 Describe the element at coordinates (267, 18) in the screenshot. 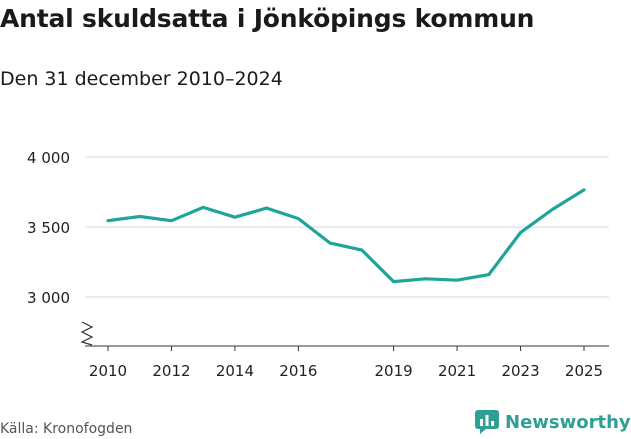

I see `chart-title: Antal skuldsatta i Jönköpings kommun` at that location.